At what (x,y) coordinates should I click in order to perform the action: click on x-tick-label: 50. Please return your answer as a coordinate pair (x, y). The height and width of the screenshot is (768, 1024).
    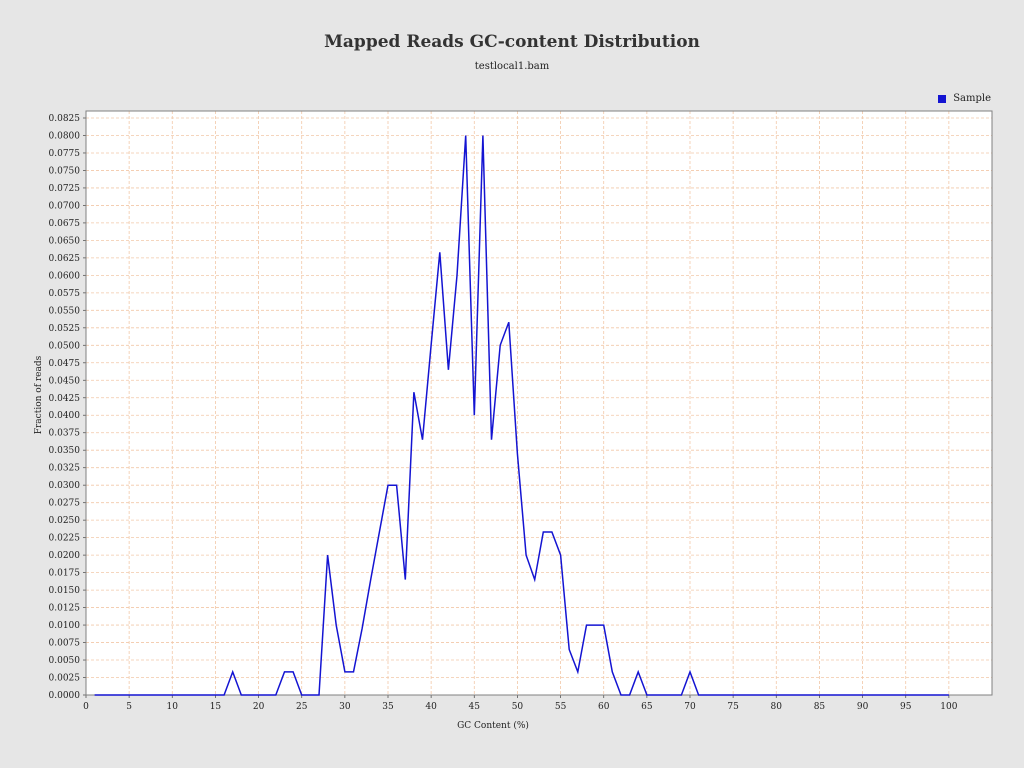
    Looking at the image, I should click on (518, 707).